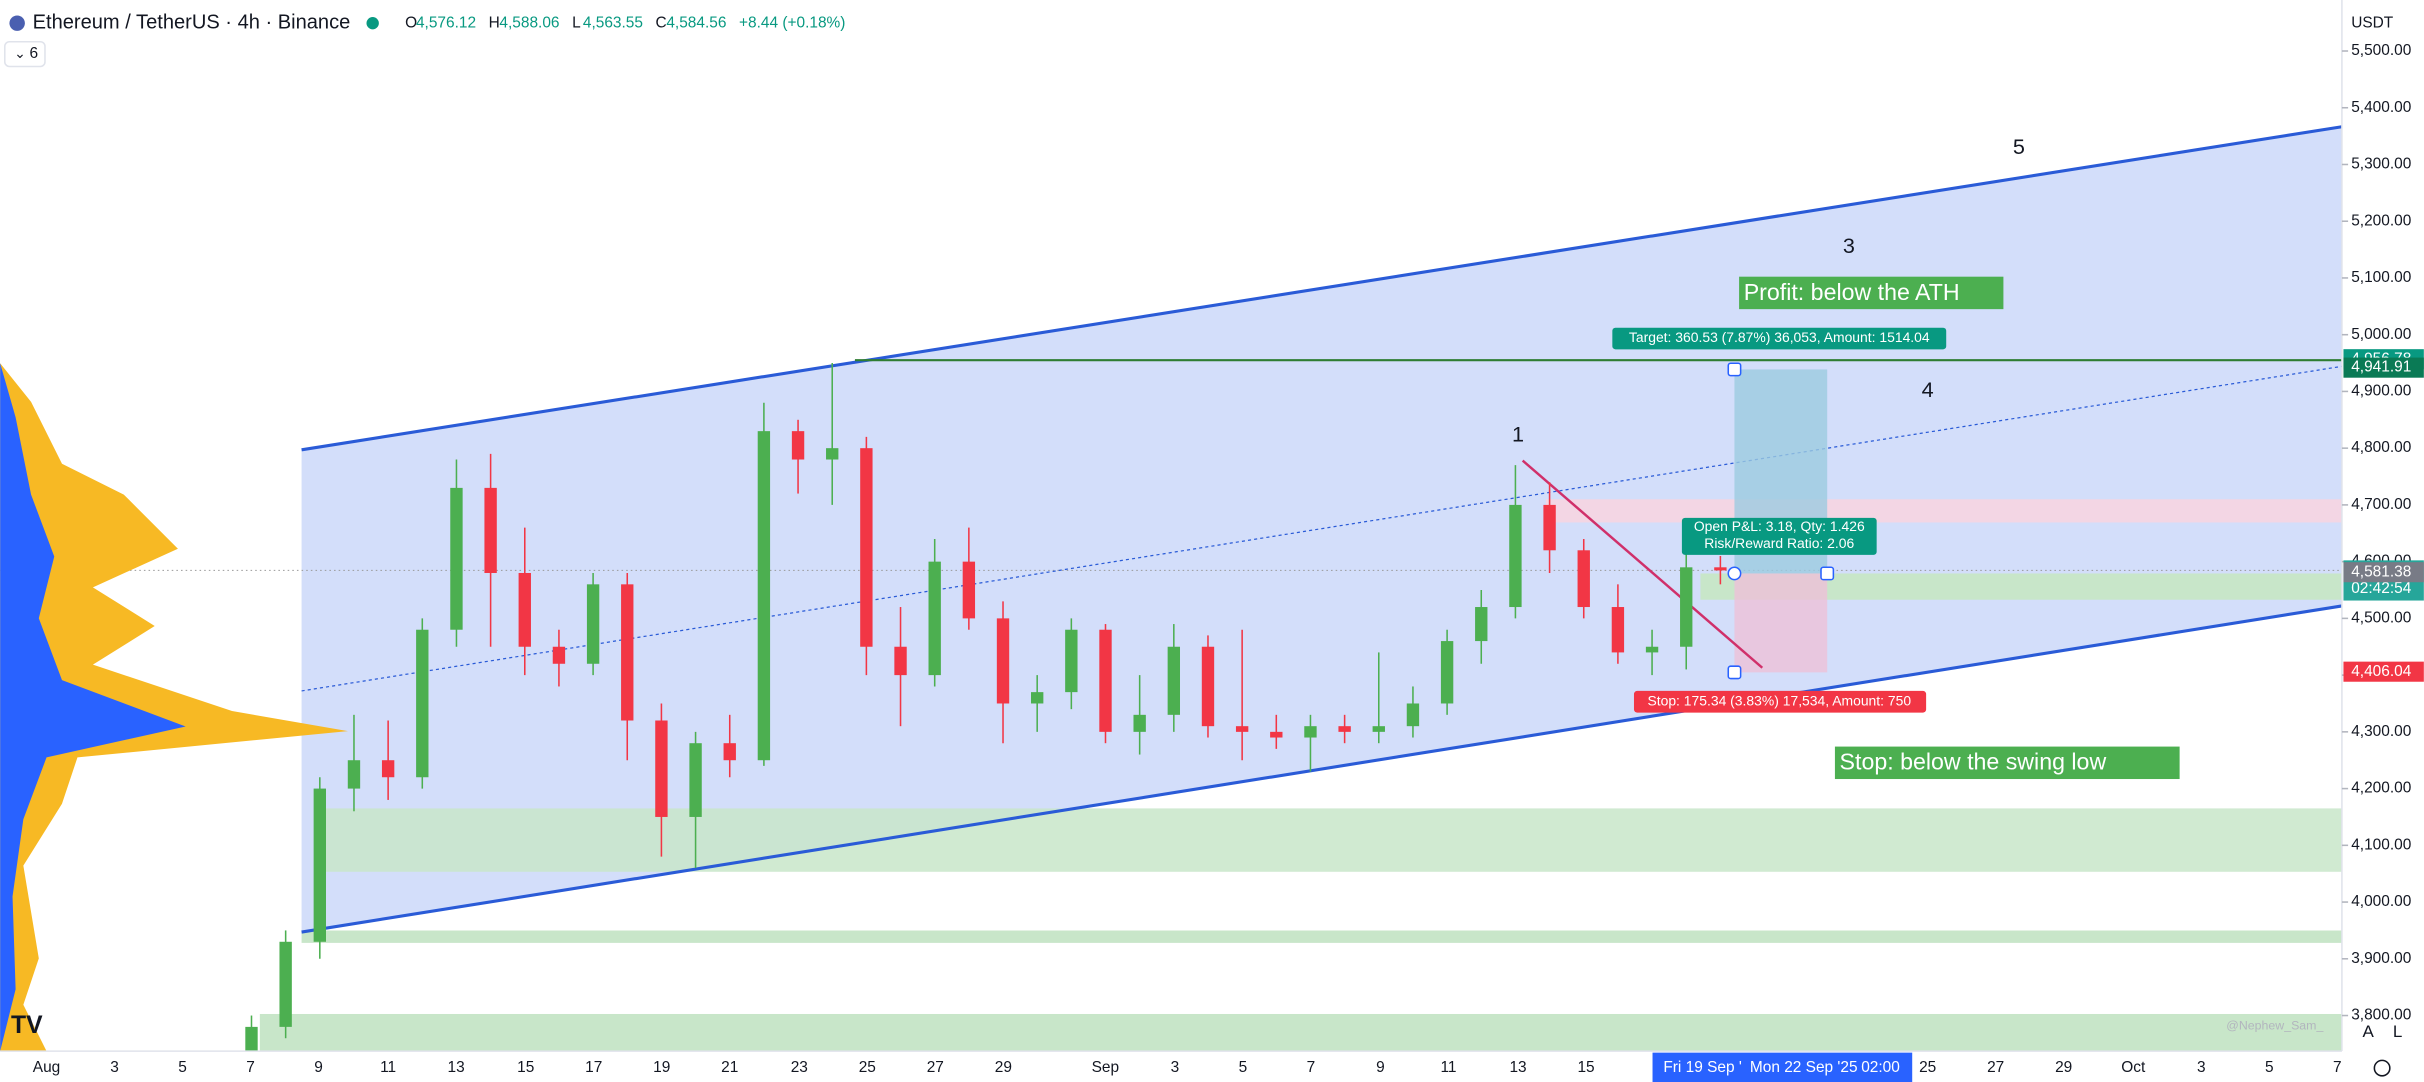  Describe the element at coordinates (1517, 1067) in the screenshot. I see `time-tick-label: 13` at that location.